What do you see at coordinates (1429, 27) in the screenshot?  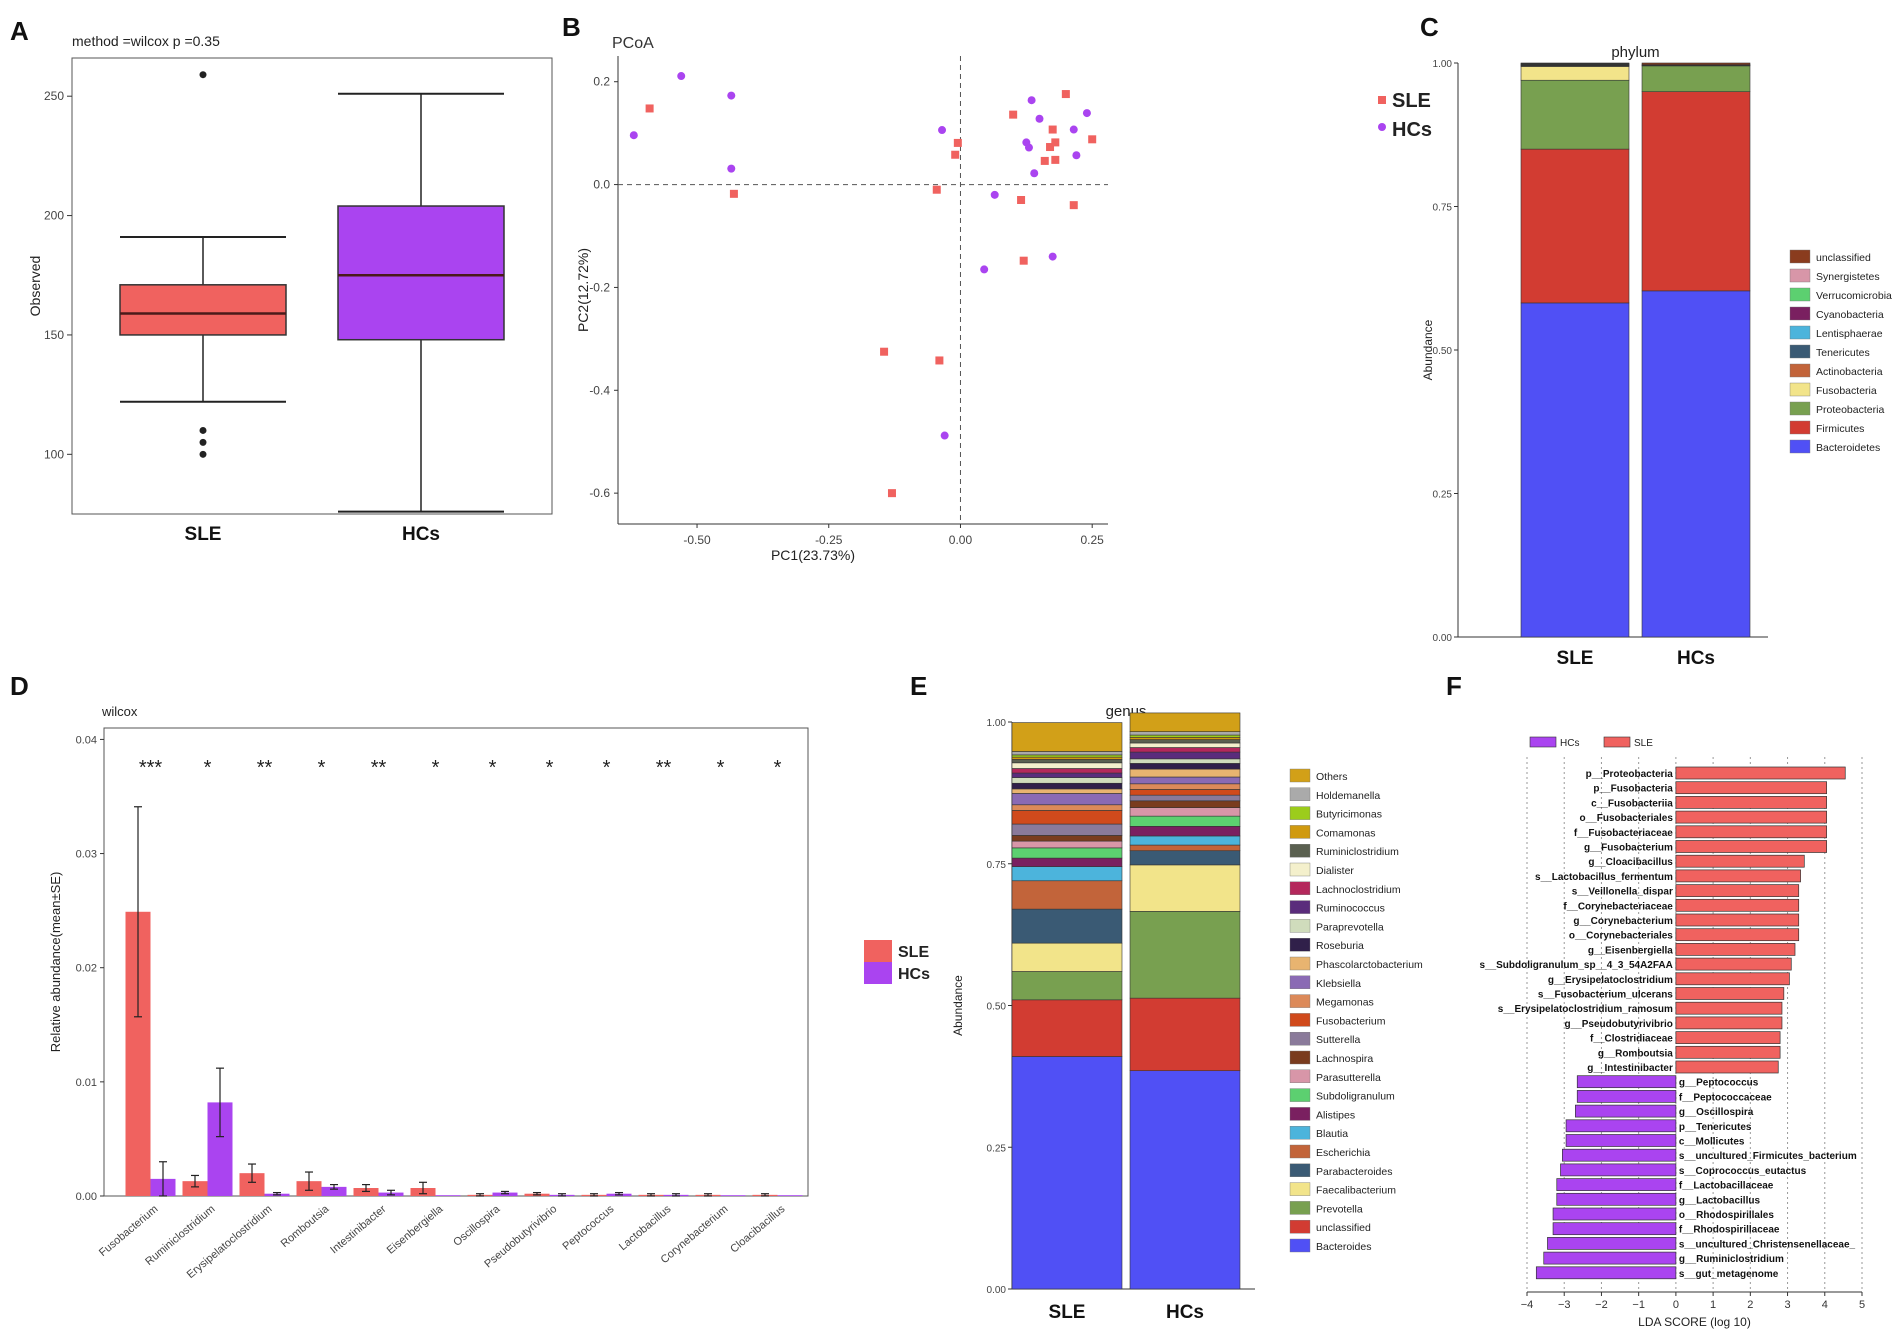 I see `panel-letter-c: C` at bounding box center [1429, 27].